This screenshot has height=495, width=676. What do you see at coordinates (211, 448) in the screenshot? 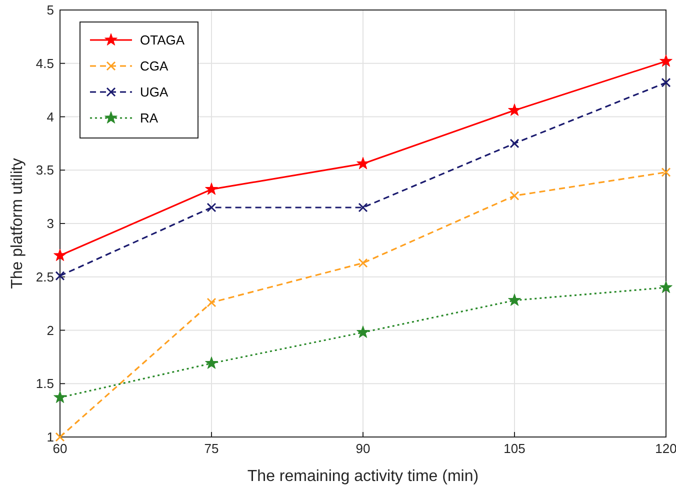
I see `x-tick-label: 75` at bounding box center [211, 448].